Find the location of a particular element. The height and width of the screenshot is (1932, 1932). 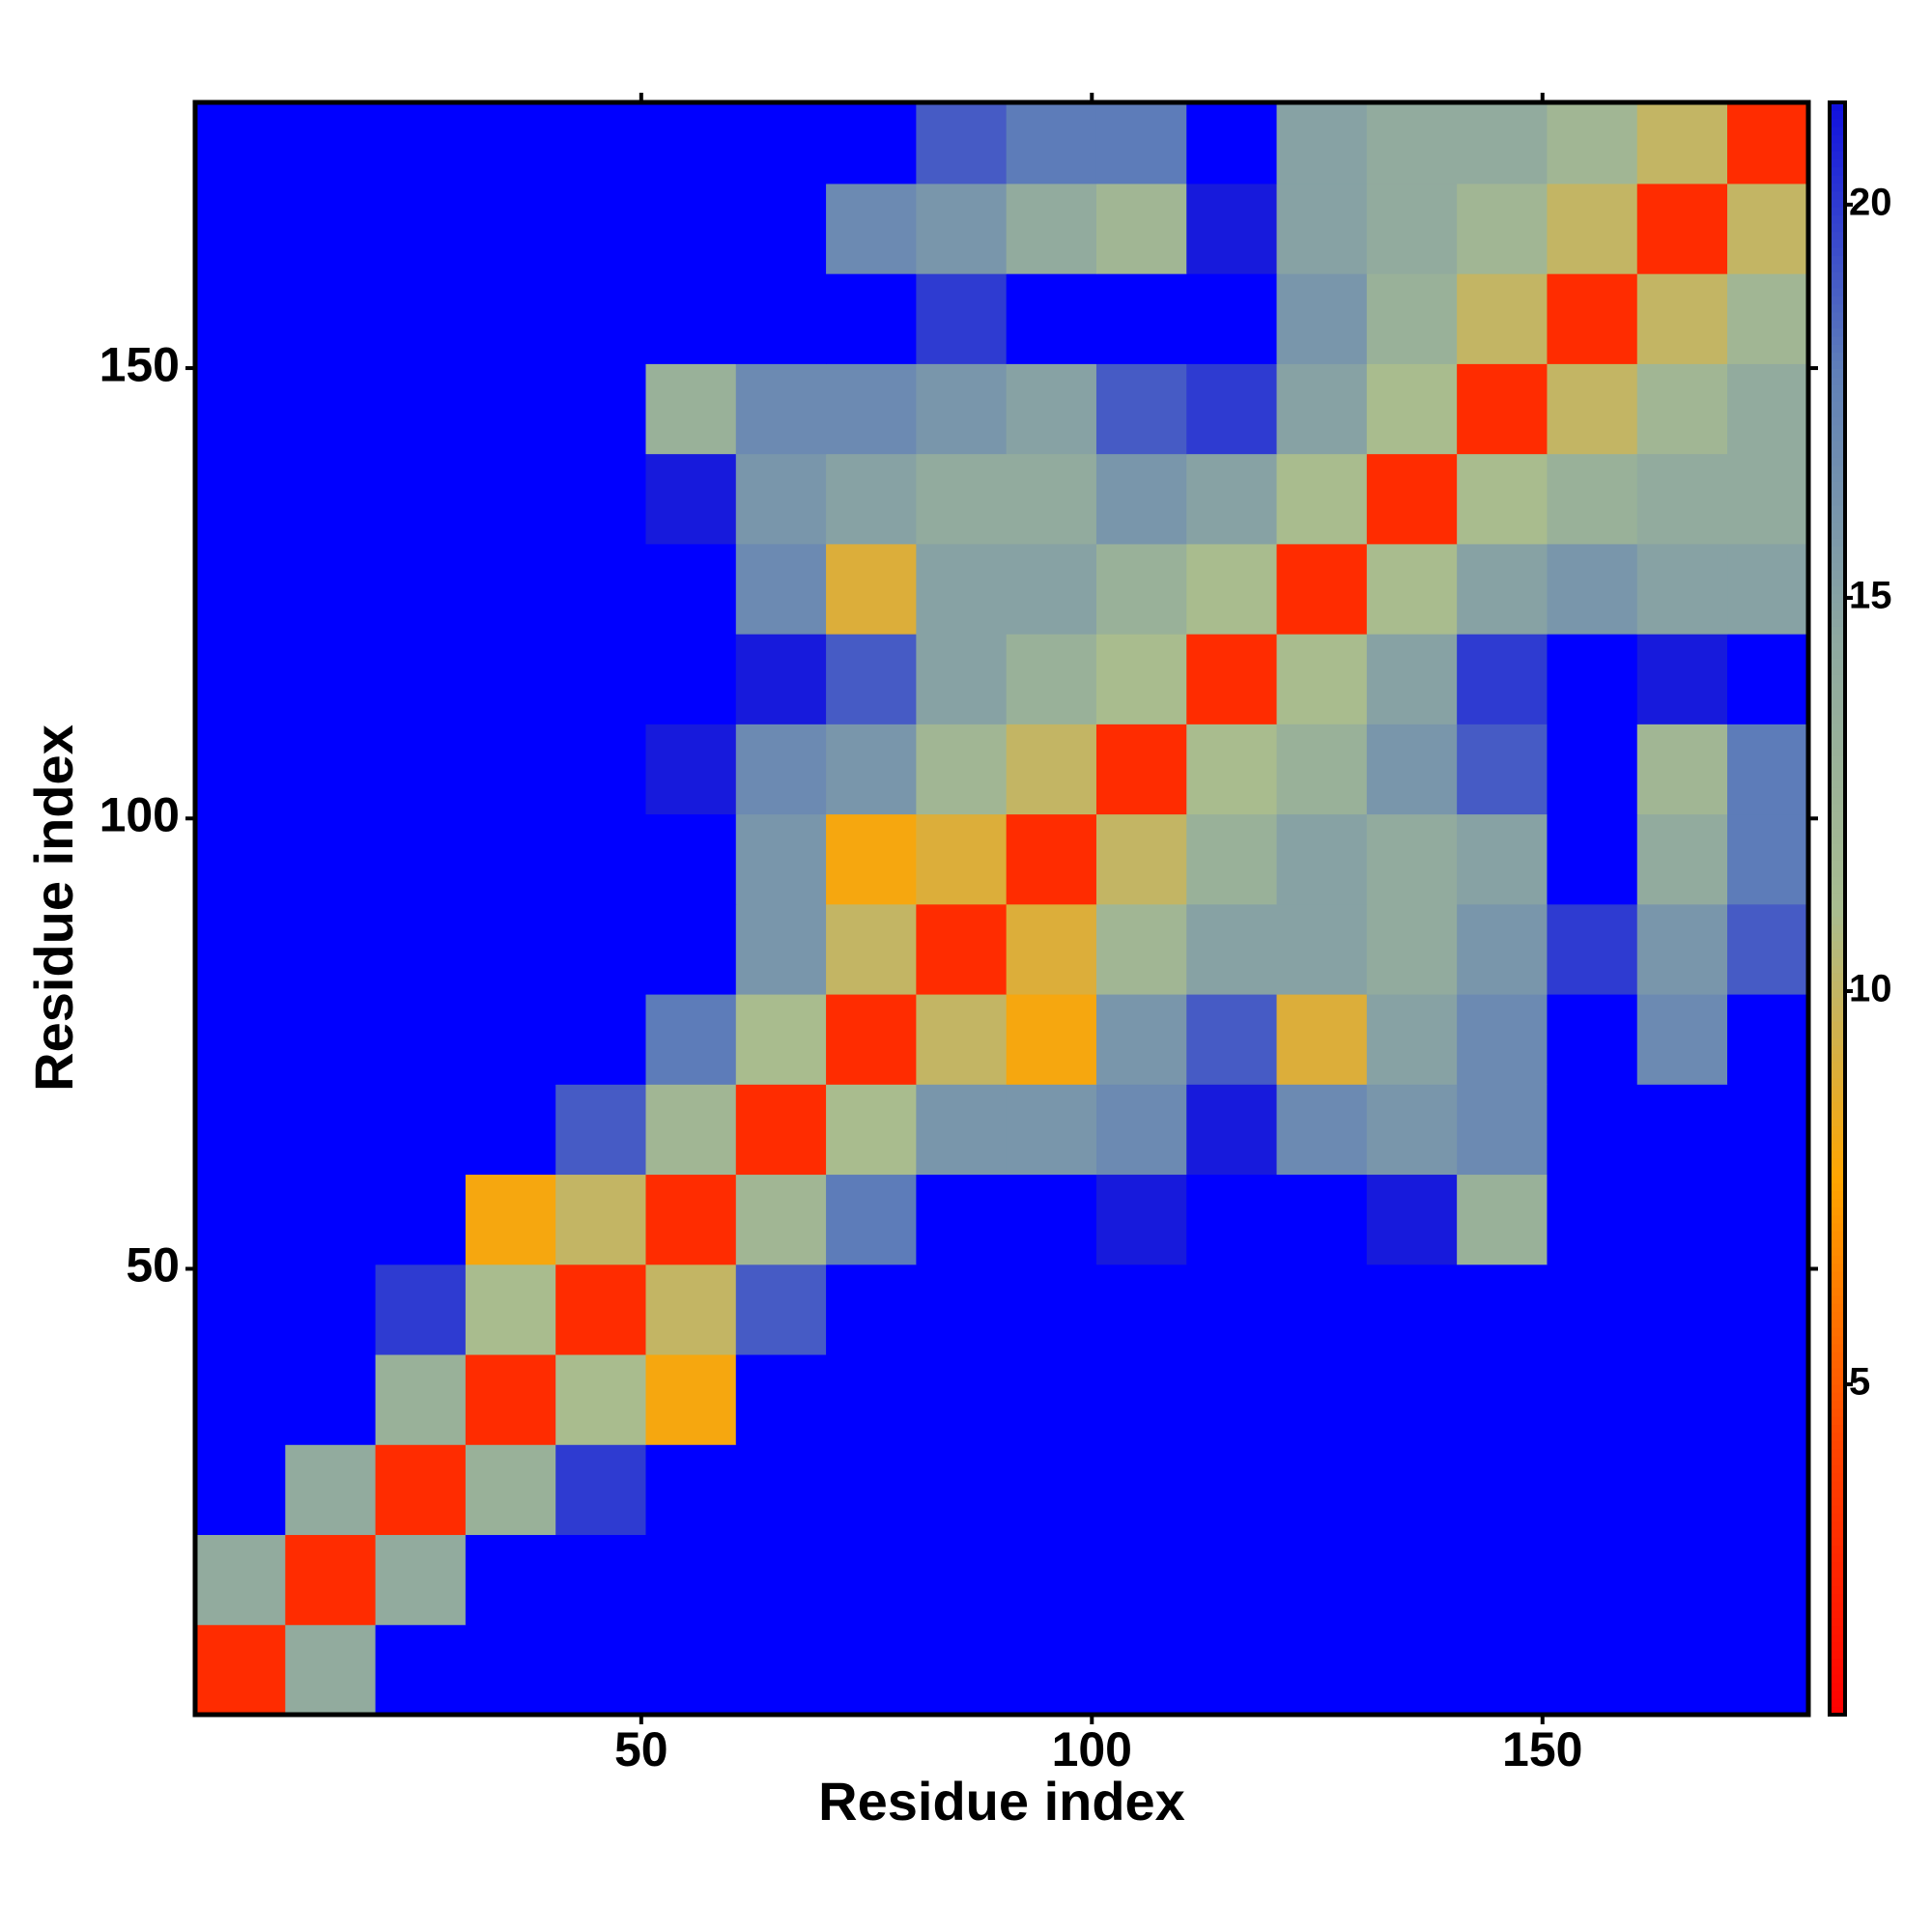

y-tick-label: 100 is located at coordinates (139, 814).